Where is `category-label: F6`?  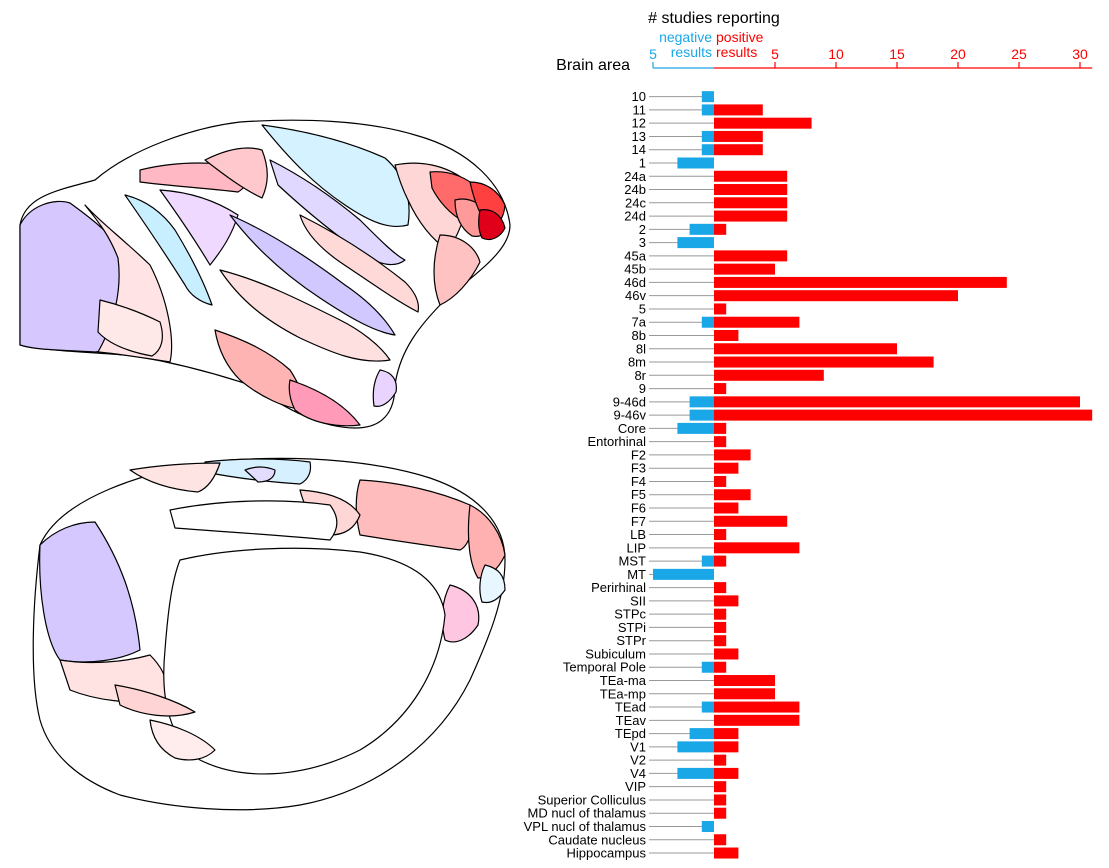 category-label: F6 is located at coordinates (638, 508).